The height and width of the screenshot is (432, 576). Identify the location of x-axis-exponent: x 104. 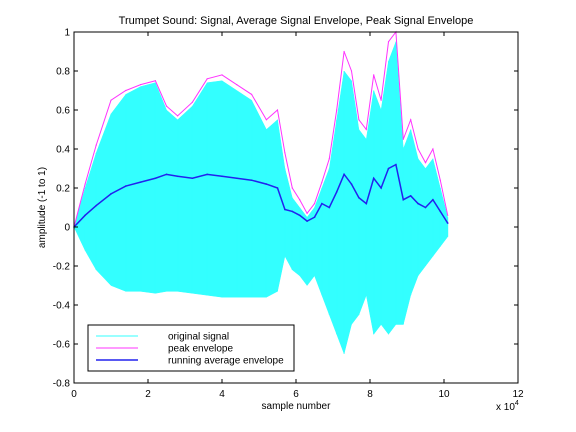
(507, 406).